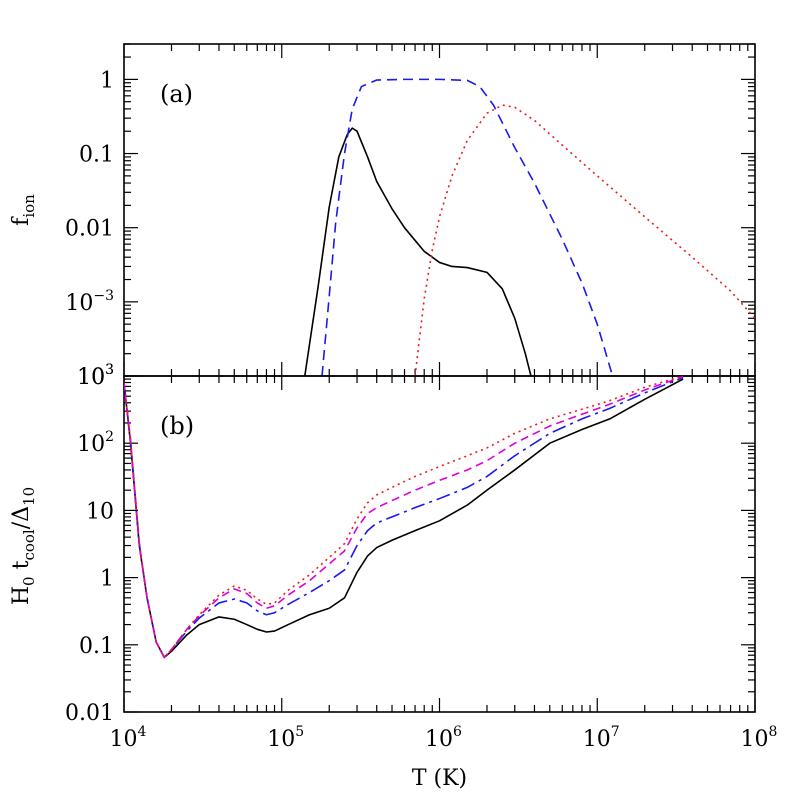  I want to click on x-tick-label-exponent: 7, so click(615, 732).